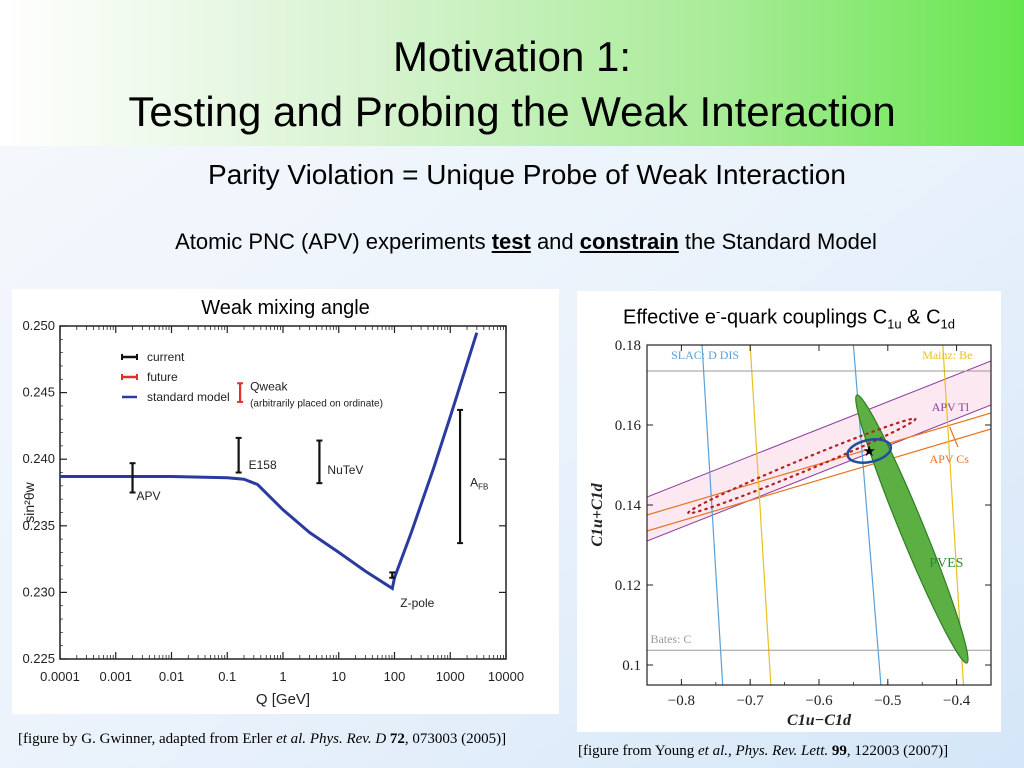 Image resolution: width=1024 pixels, height=768 pixels. Describe the element at coordinates (628, 586) in the screenshot. I see `y-tick-label: 0.12` at that location.